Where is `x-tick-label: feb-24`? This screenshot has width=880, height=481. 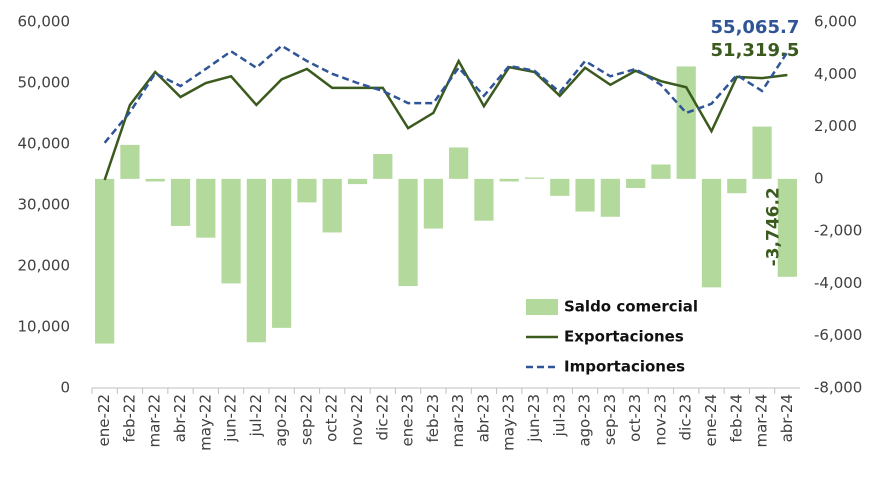 x-tick-label: feb-24 is located at coordinates (736, 418).